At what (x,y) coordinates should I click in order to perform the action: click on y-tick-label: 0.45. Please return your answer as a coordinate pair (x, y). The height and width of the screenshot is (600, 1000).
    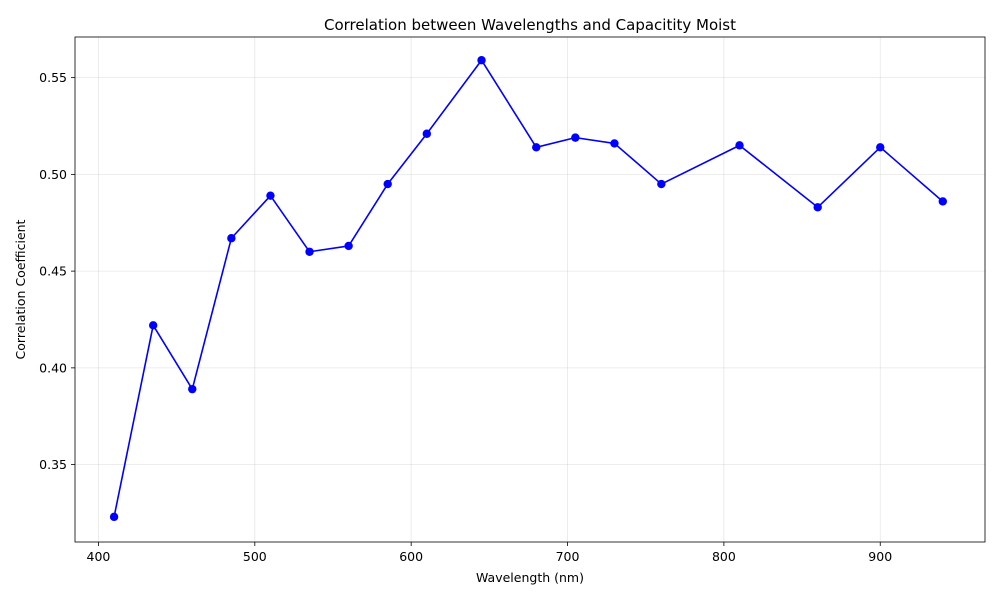
    Looking at the image, I should click on (53, 271).